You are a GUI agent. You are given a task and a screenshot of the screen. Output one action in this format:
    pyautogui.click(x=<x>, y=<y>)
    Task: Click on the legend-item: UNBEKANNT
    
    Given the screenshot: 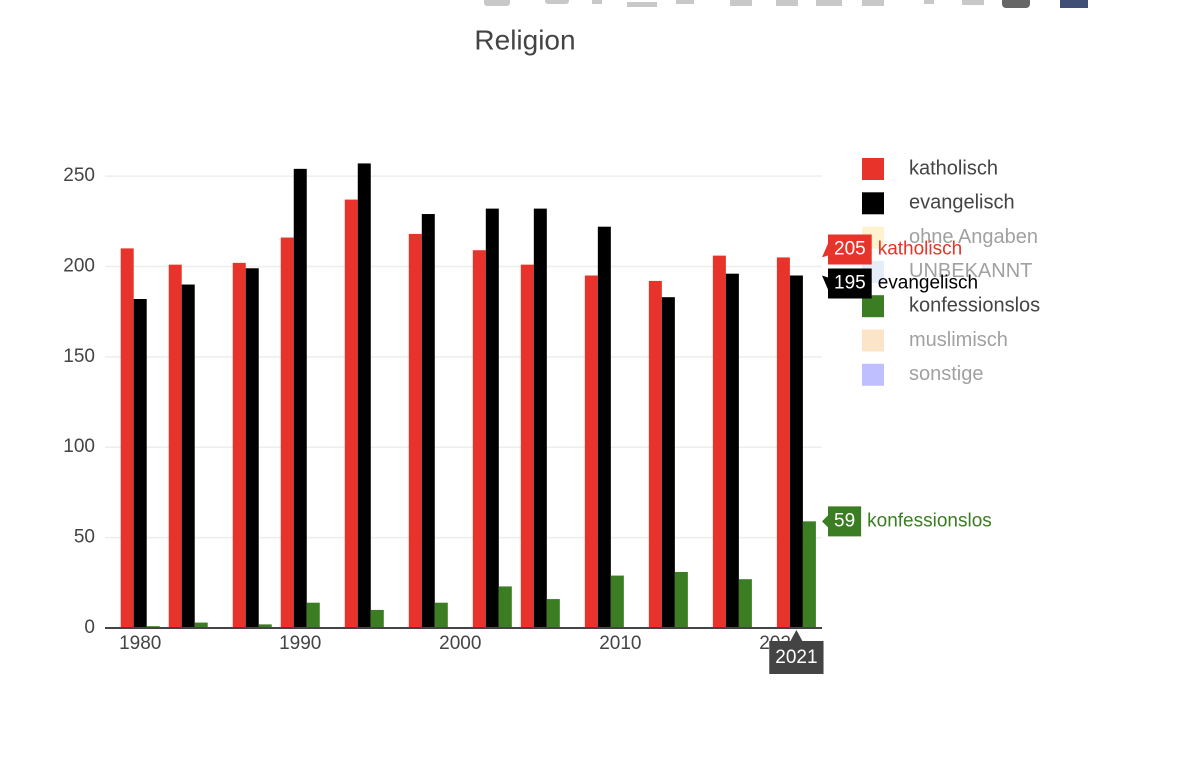 What is the action you would take?
    pyautogui.click(x=947, y=271)
    